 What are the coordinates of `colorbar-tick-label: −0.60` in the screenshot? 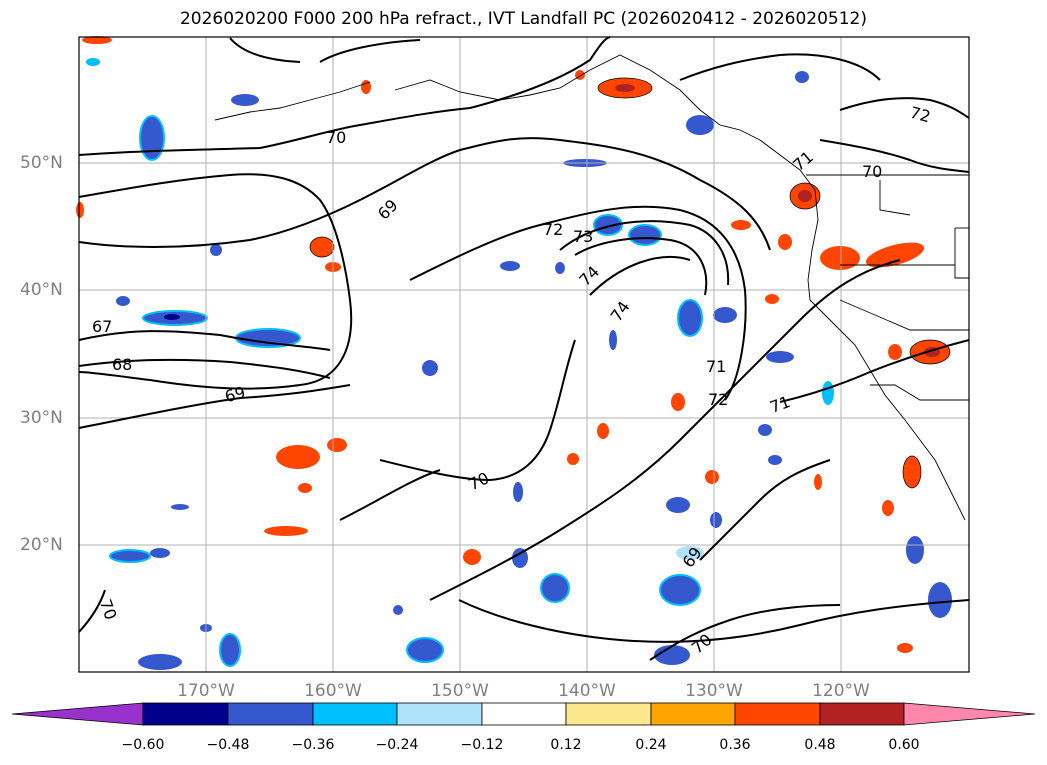 It's located at (143, 745).